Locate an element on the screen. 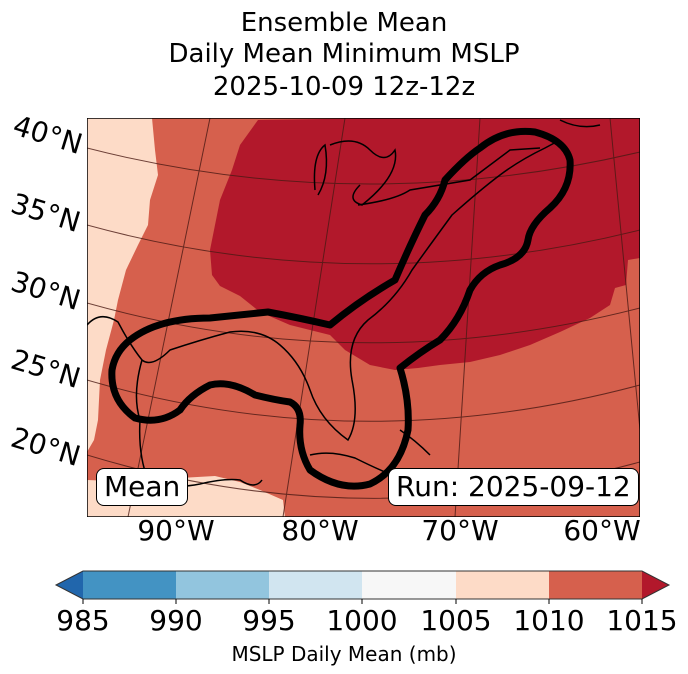  title-line-1: Ensemble Mean is located at coordinates (344, 23).